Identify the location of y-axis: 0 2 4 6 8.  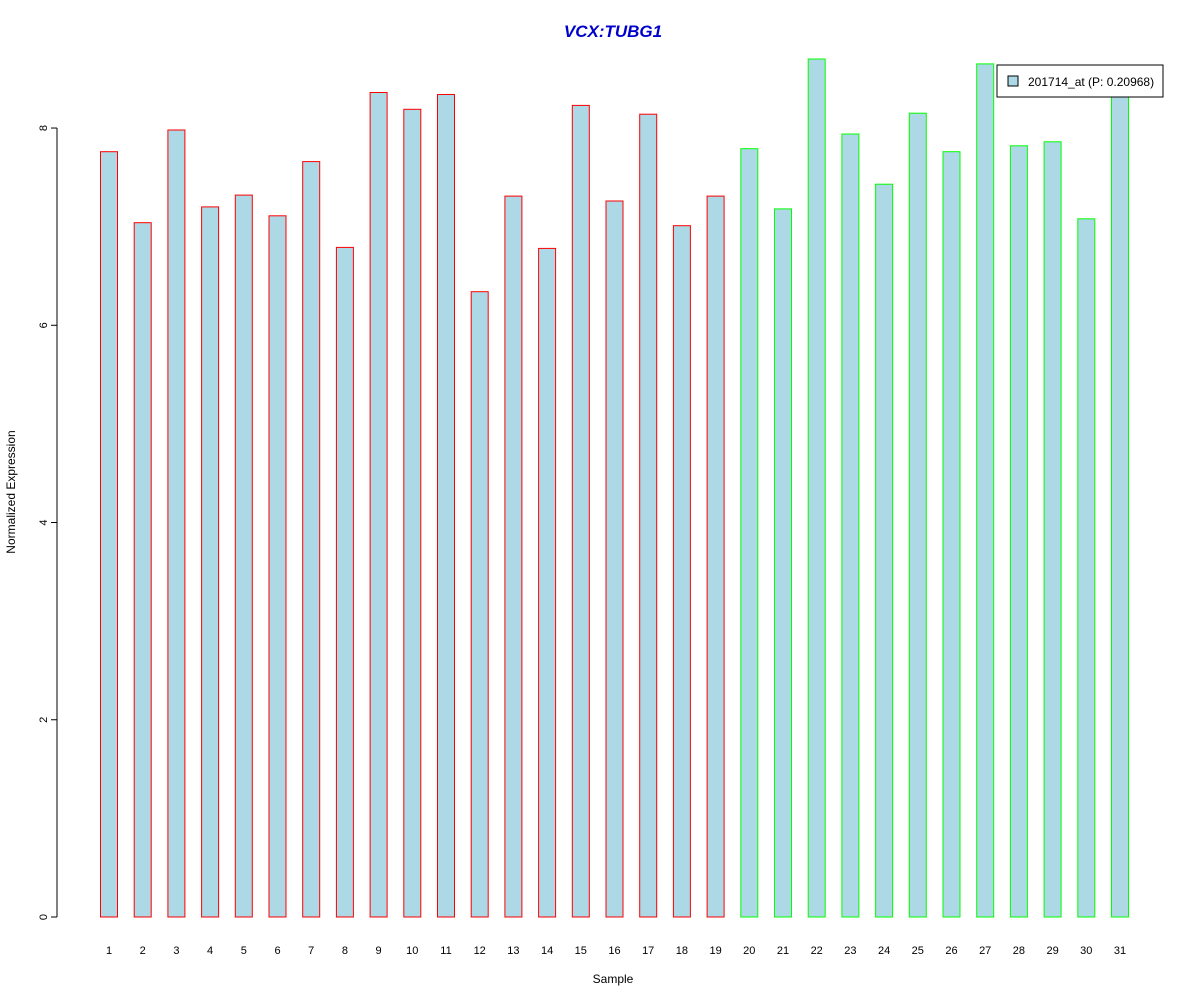
(48, 522).